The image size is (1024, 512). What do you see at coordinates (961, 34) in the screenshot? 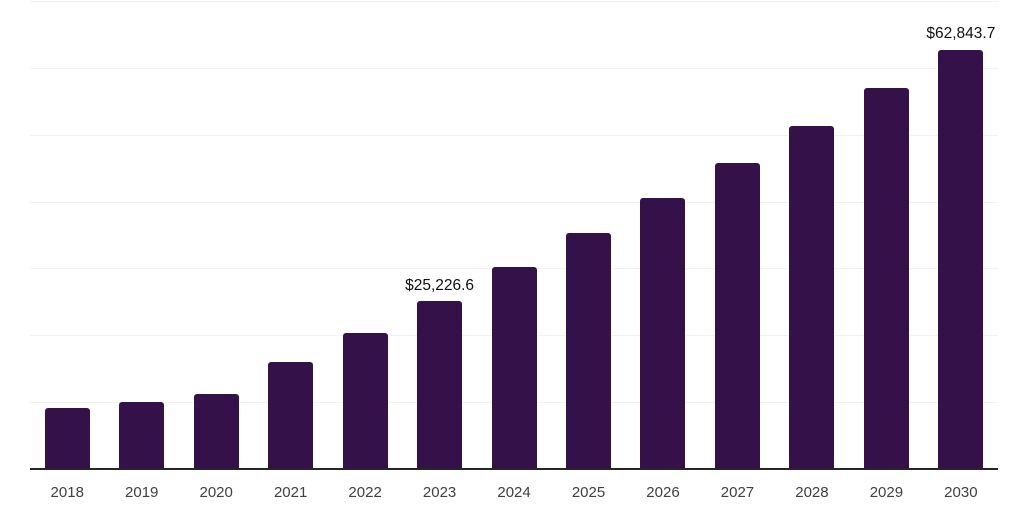
I see `bar-value-label: $62,843.7` at bounding box center [961, 34].